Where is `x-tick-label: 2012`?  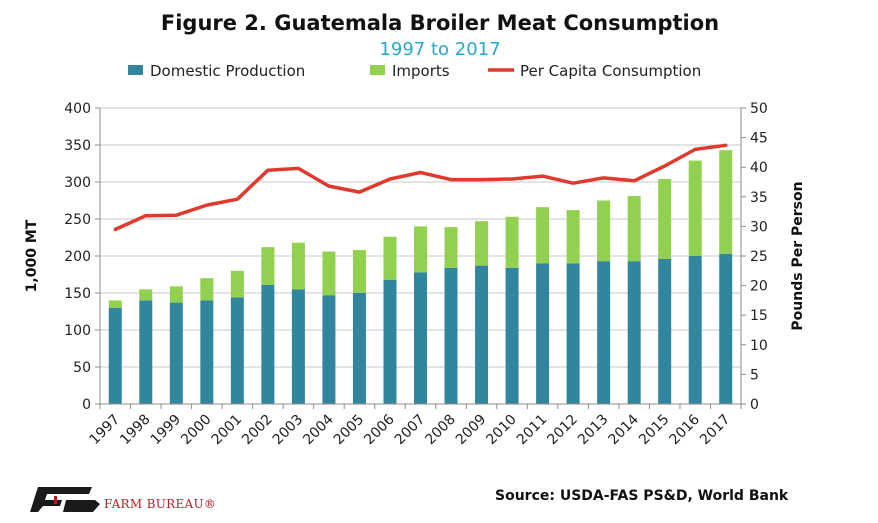 x-tick-label: 2012 is located at coordinates (562, 430).